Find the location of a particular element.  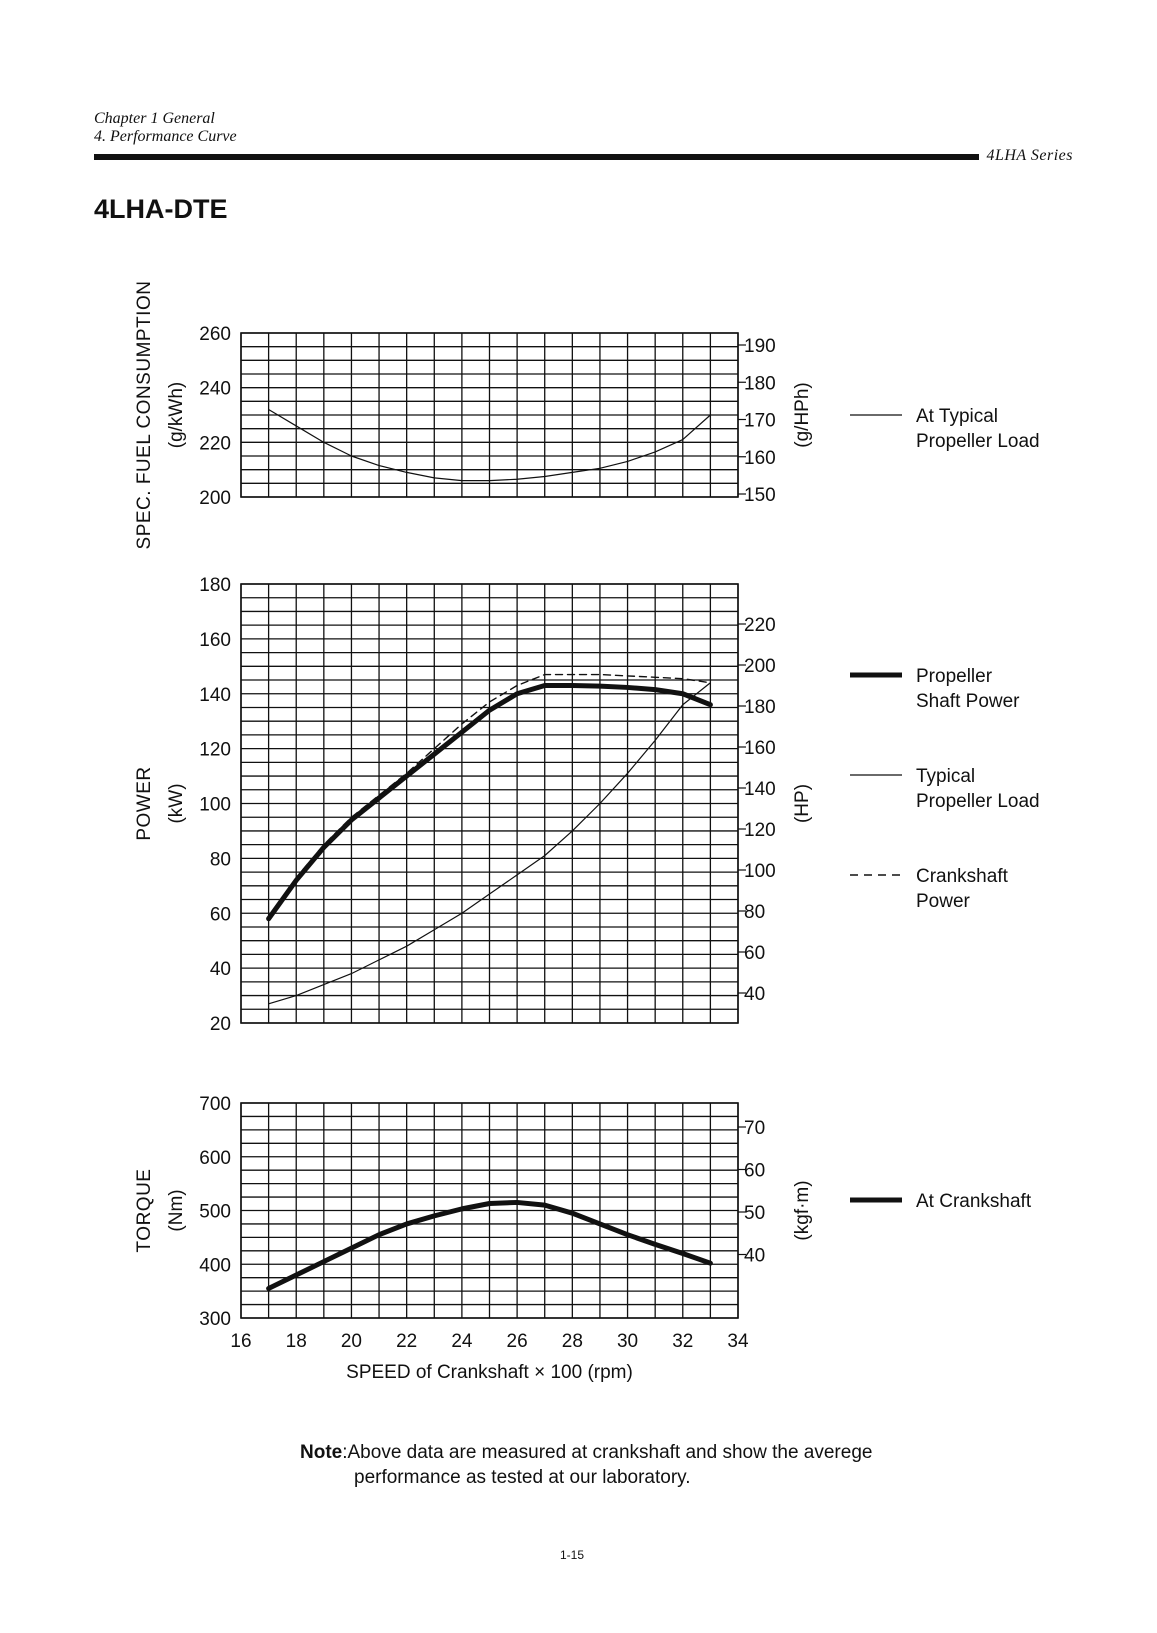

y-tick-label: 400 is located at coordinates (215, 1265).